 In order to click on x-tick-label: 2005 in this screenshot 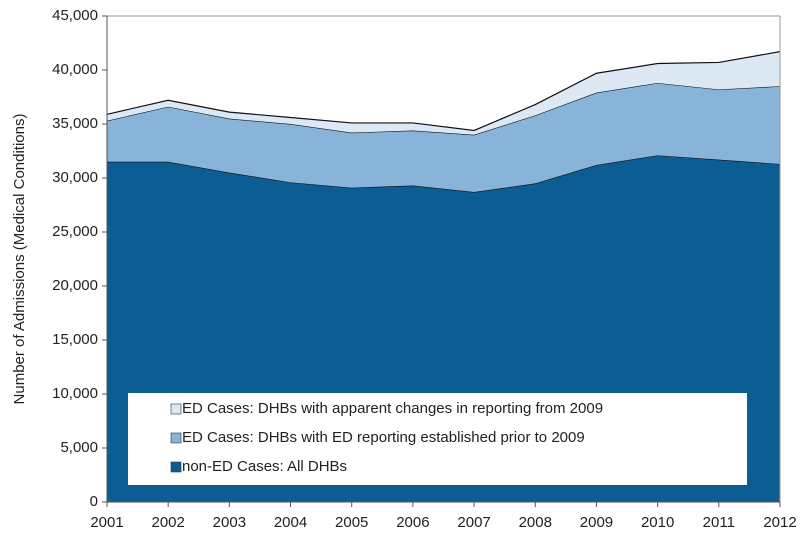, I will do `click(351, 522)`.